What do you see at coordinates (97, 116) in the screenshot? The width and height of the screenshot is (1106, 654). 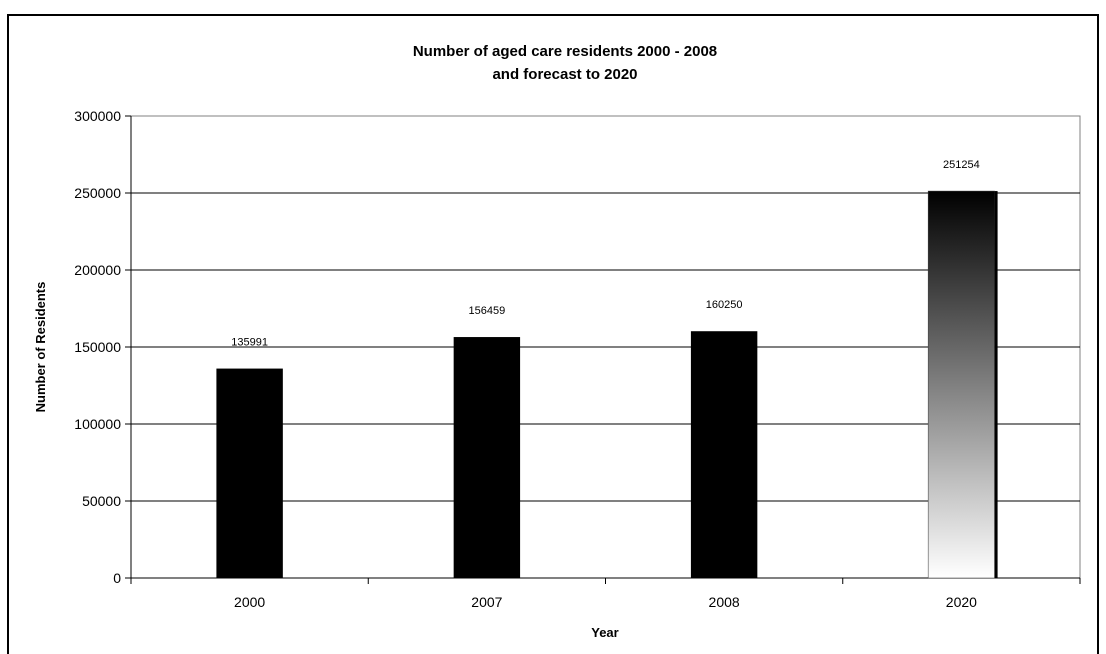 I see `y-tick-label: 300000` at bounding box center [97, 116].